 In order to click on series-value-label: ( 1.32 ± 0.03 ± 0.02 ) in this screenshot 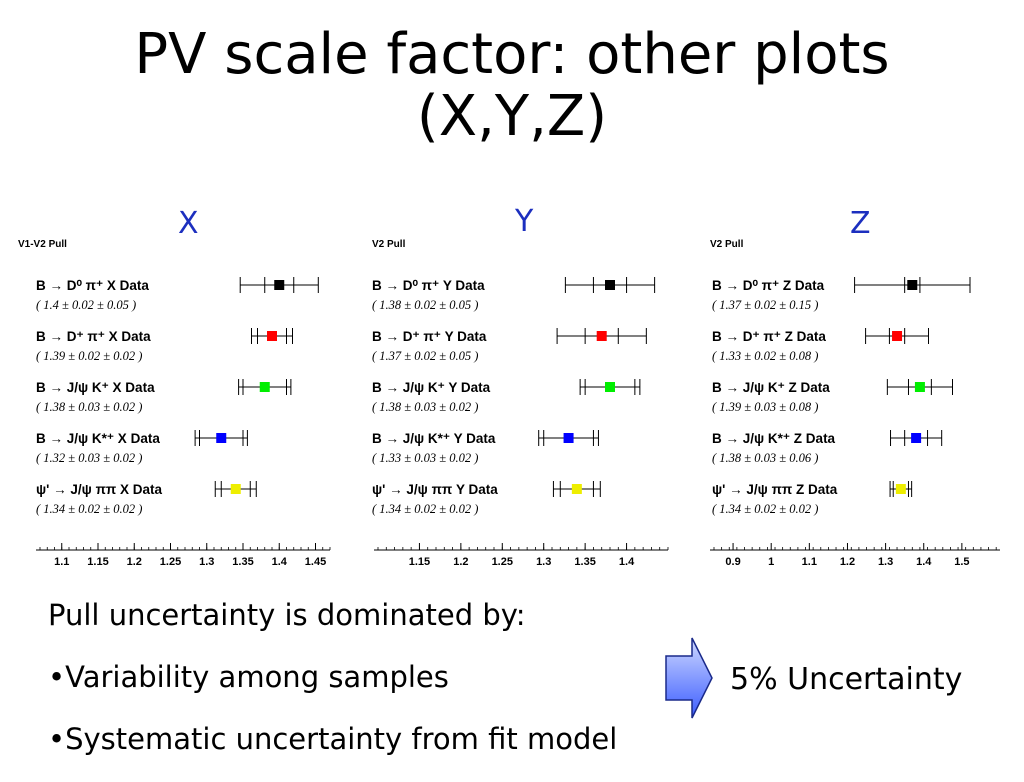, I will do `click(89, 458)`.